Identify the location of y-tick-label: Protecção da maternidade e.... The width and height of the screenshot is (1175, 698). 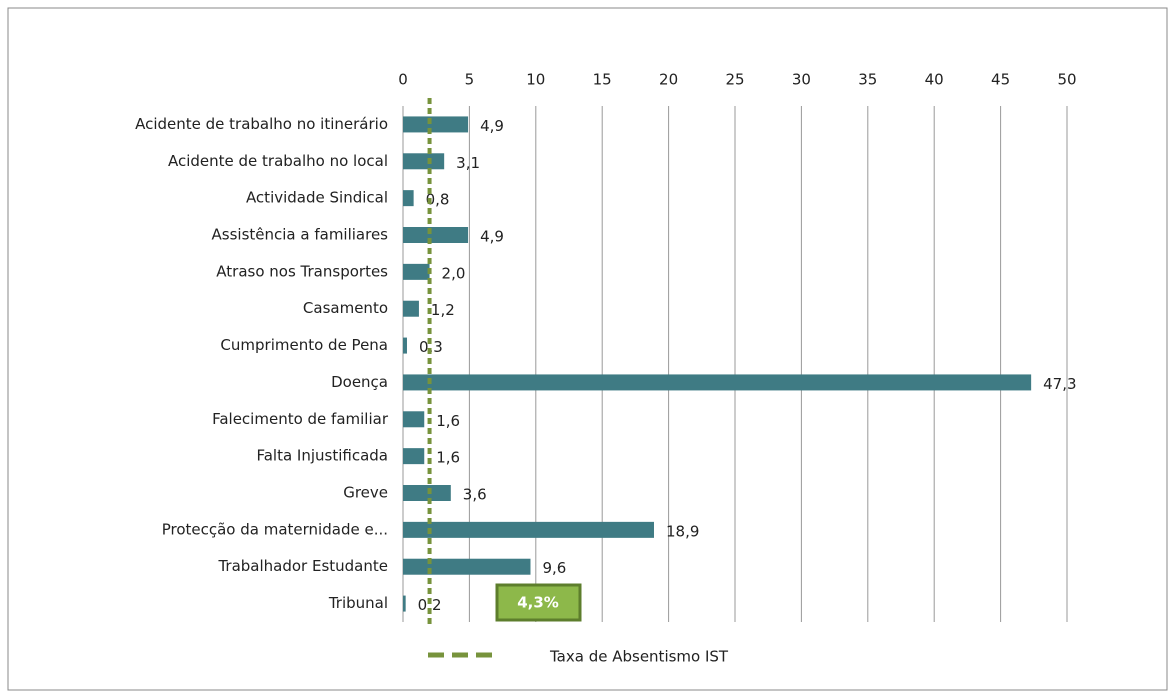
(275, 529).